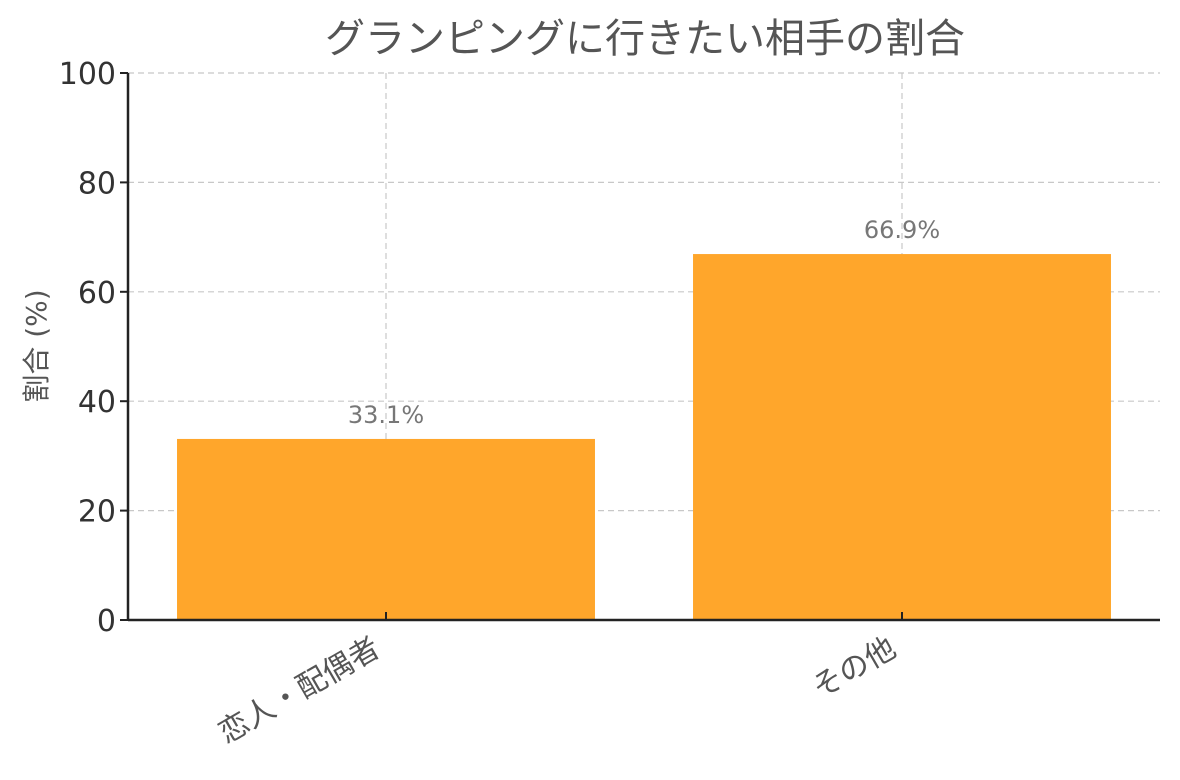 The height and width of the screenshot is (780, 1180). What do you see at coordinates (97, 183) in the screenshot?
I see `y-tick-label-4: 80` at bounding box center [97, 183].